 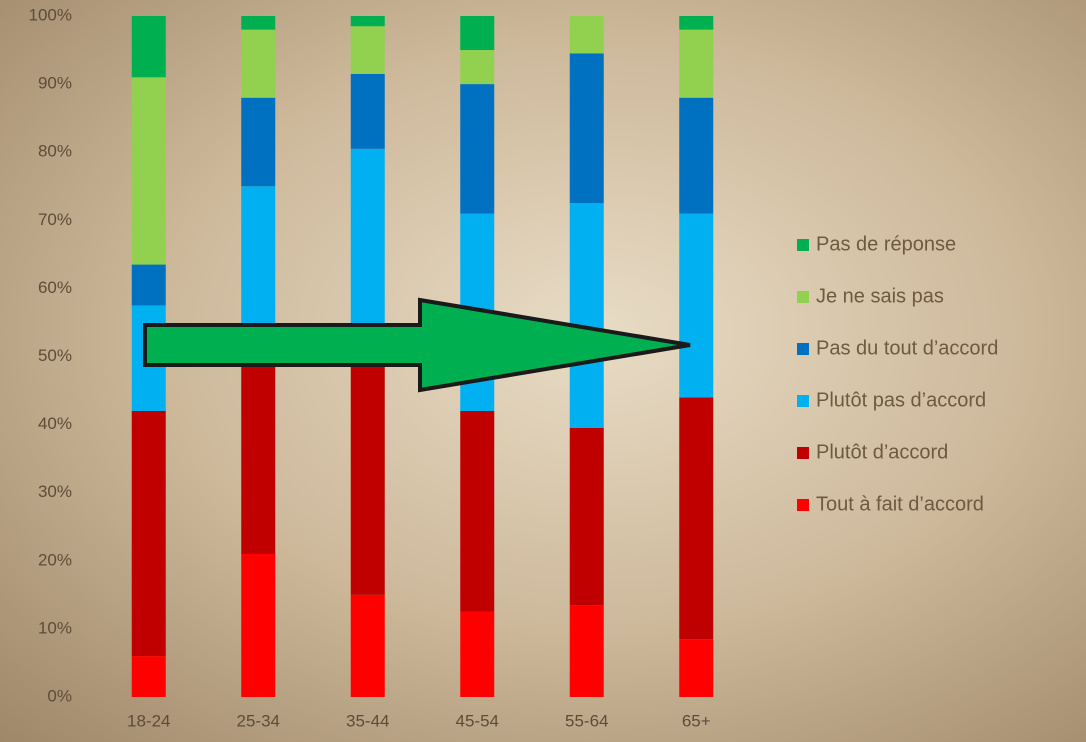 What do you see at coordinates (882, 452) in the screenshot?
I see `legend-label: Plutôt d’accord` at bounding box center [882, 452].